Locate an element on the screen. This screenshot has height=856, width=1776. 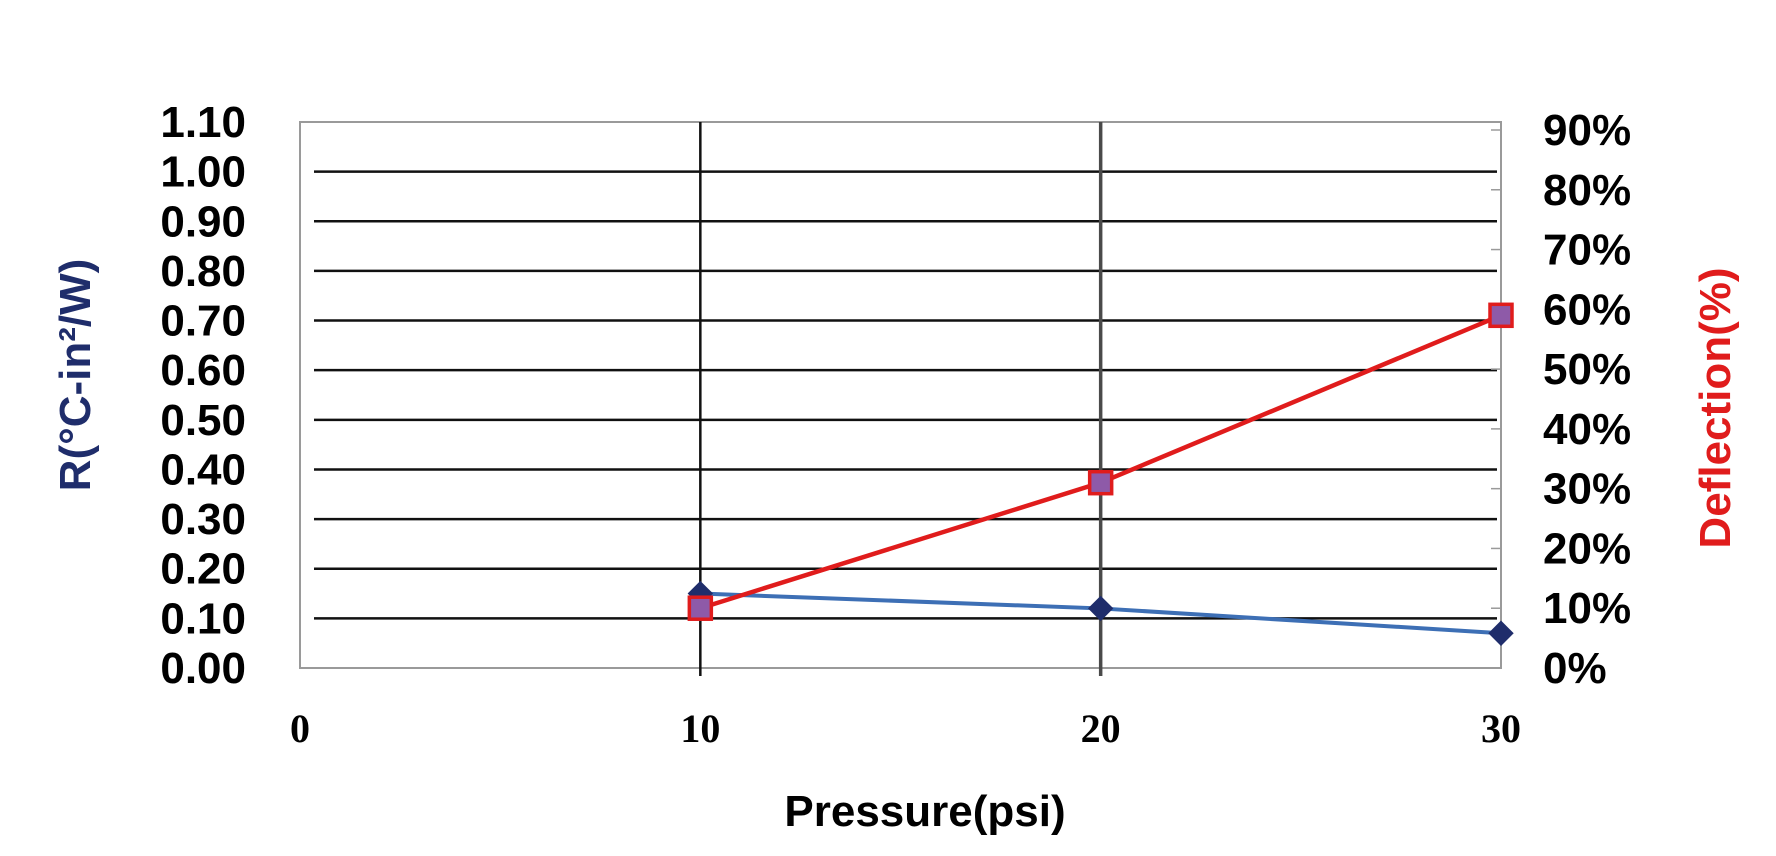
y-tick-label: 0.30 is located at coordinates (203, 519).